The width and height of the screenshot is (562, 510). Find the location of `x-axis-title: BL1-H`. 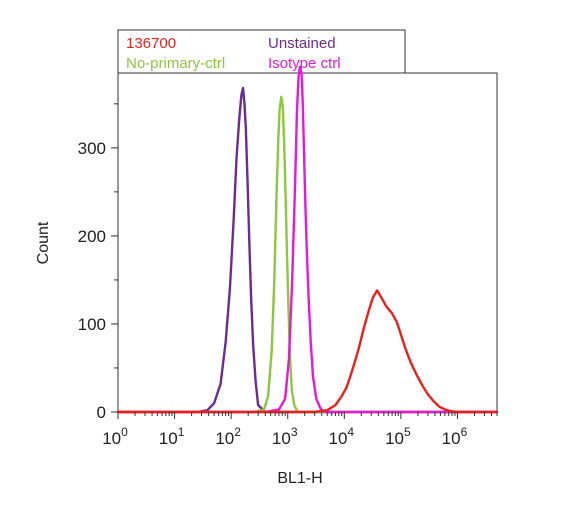

x-axis-title: BL1-H is located at coordinates (299, 478).